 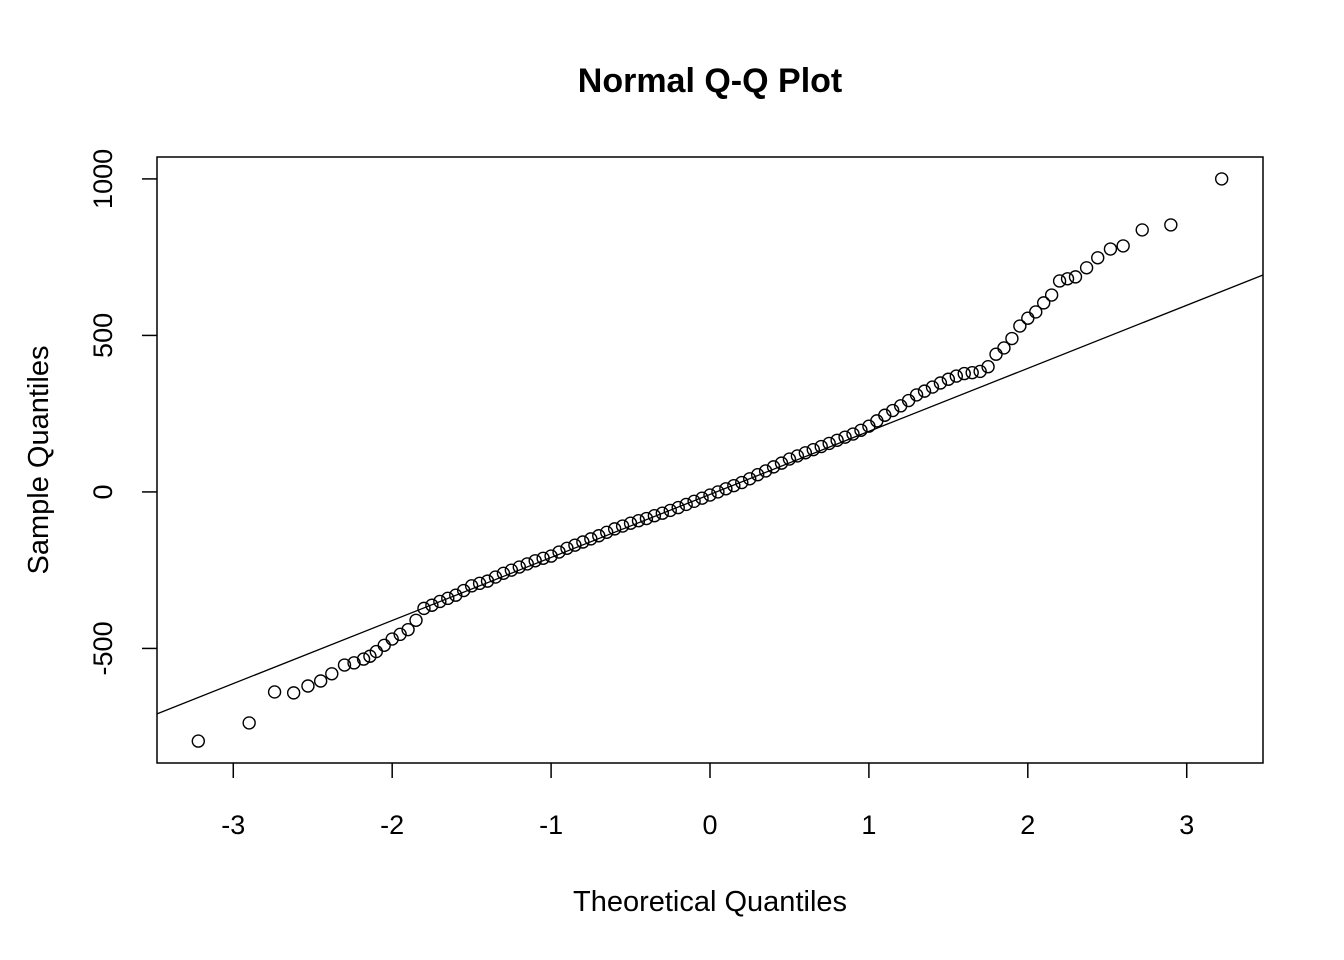 What do you see at coordinates (709, 825) in the screenshot?
I see `x-tick-label: 0` at bounding box center [709, 825].